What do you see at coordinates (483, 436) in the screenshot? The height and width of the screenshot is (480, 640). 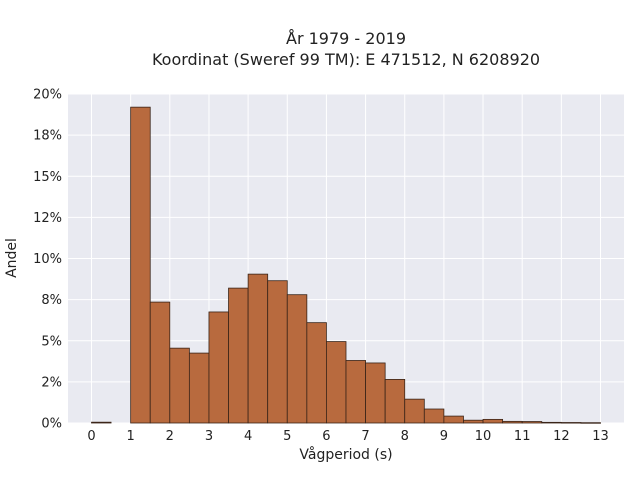 I see `x-tick-label: 10` at bounding box center [483, 436].